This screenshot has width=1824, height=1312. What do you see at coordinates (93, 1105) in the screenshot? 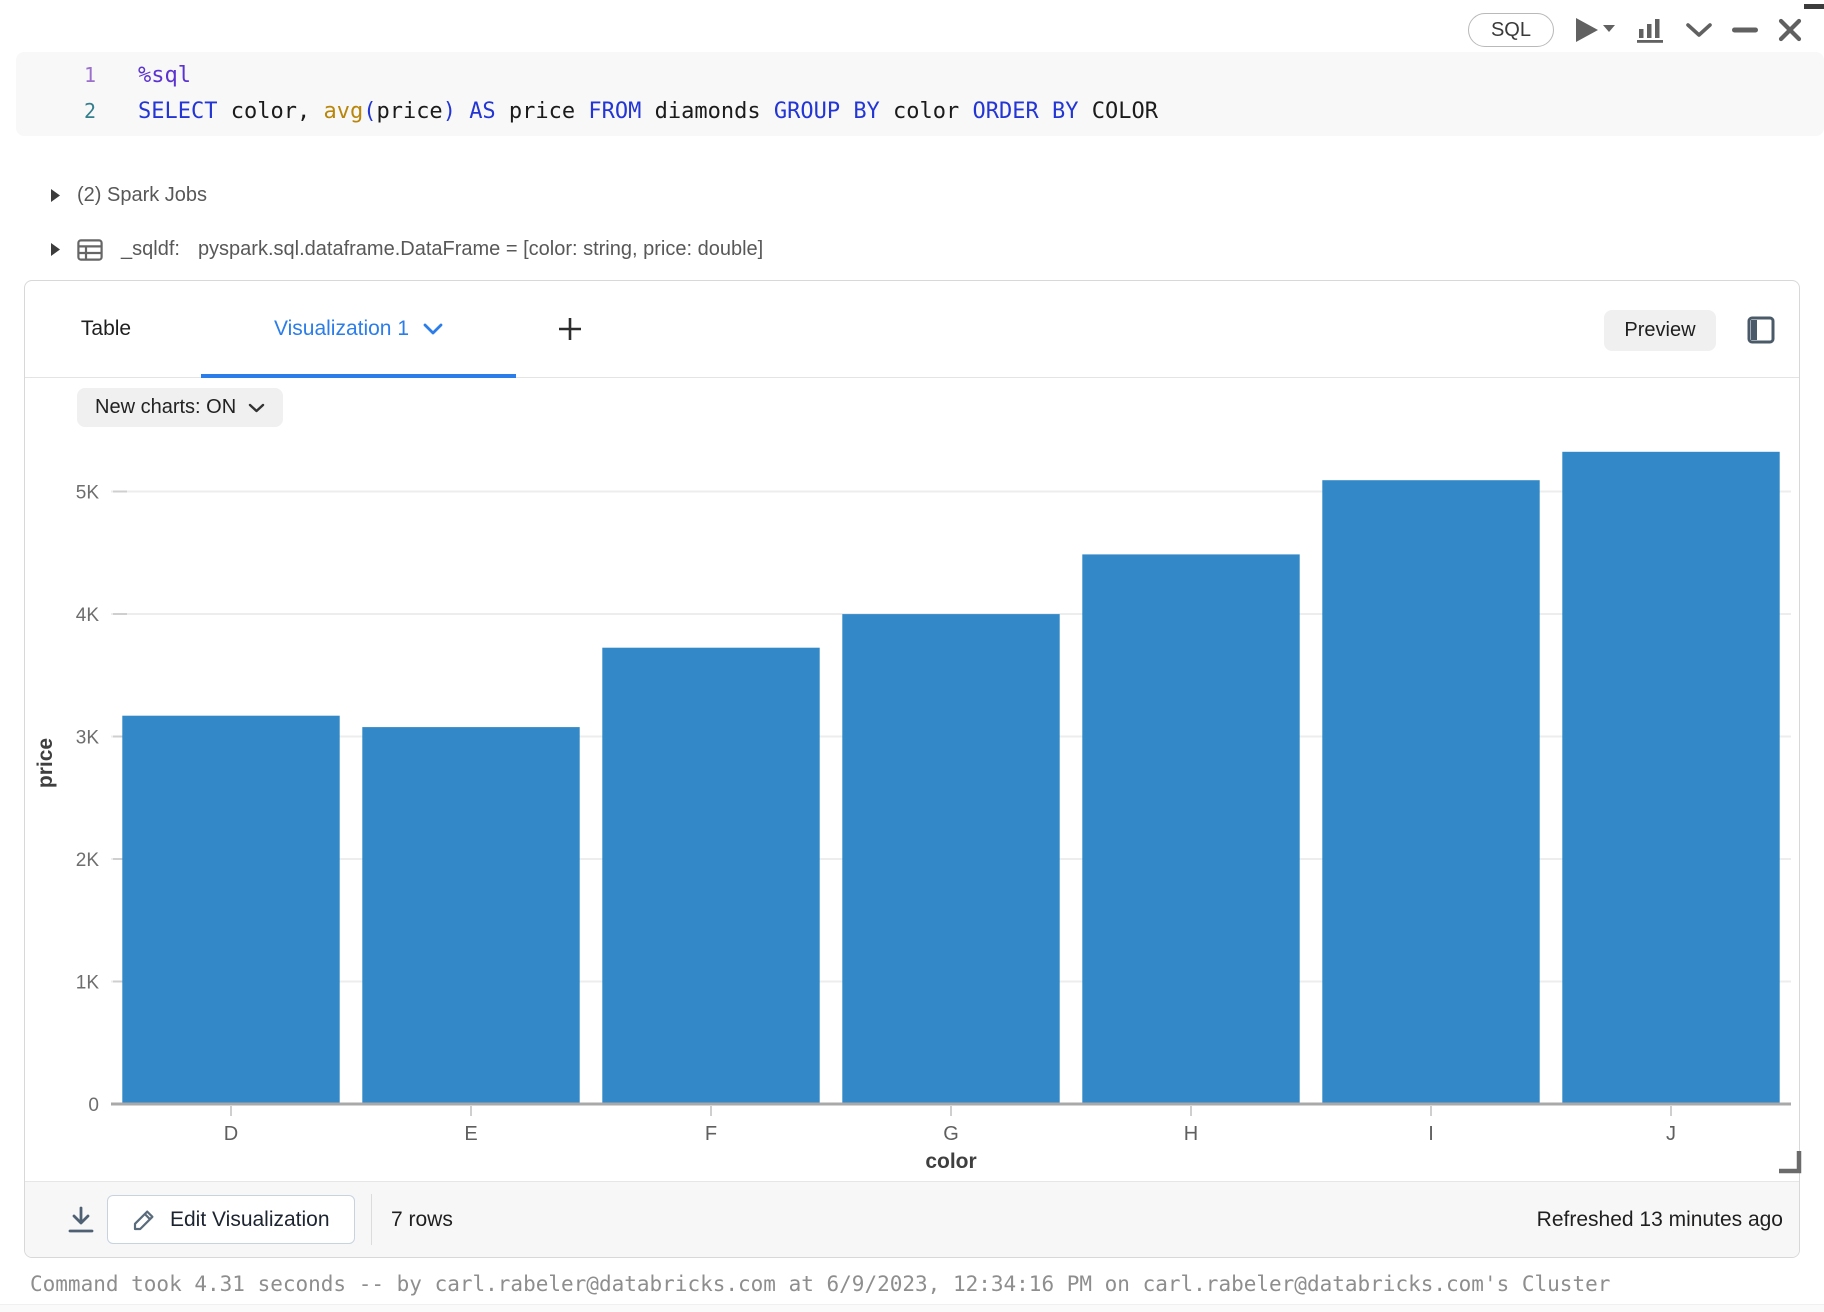
I see `chart-text: 0` at bounding box center [93, 1105].